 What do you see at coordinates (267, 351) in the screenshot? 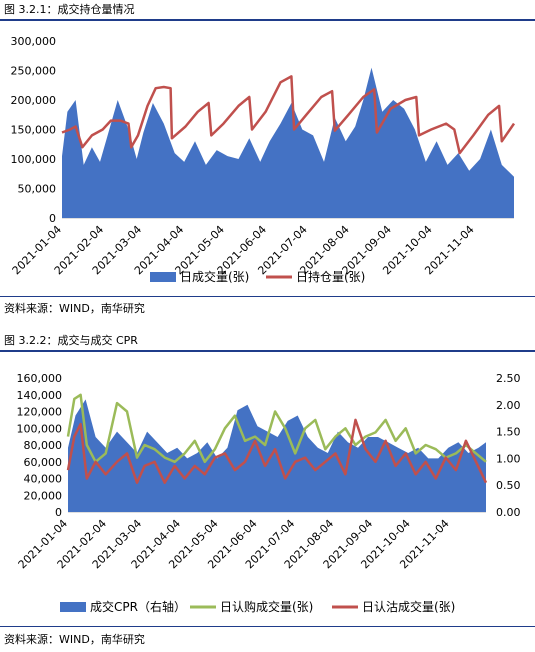
I see `figure2-top-rule` at bounding box center [267, 351].